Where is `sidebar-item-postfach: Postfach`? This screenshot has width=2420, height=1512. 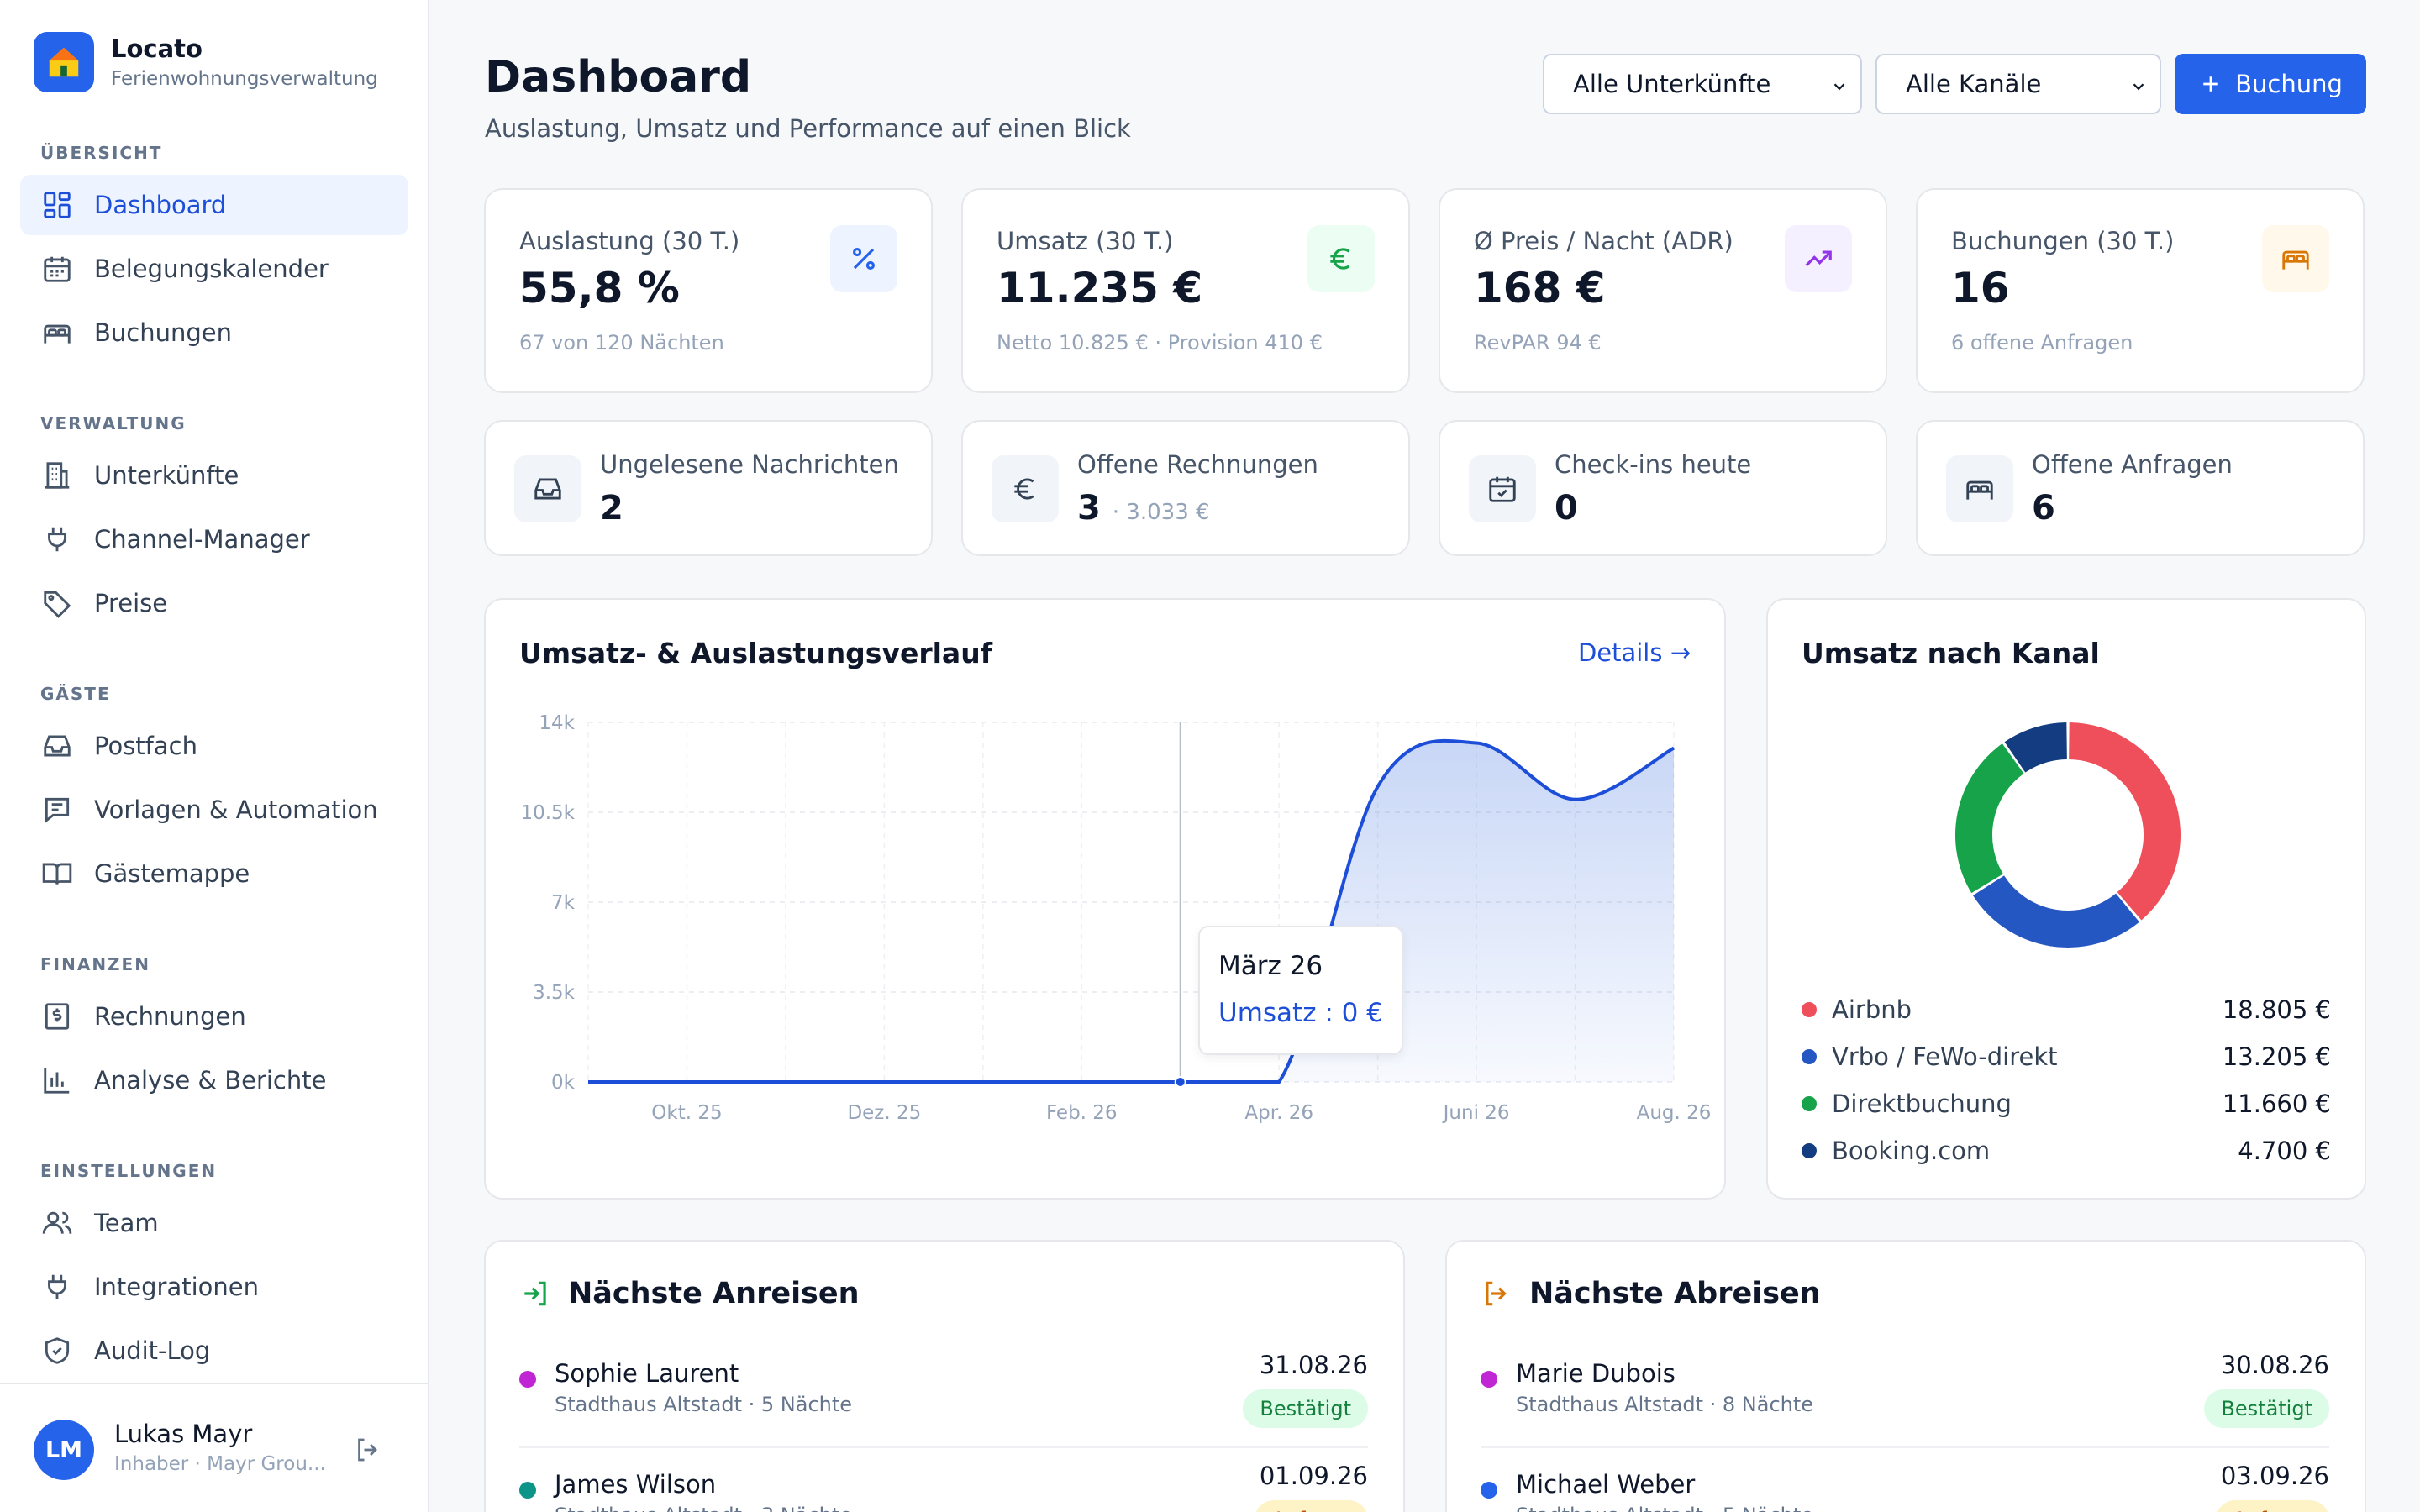
sidebar-item-postfach: Postfach is located at coordinates (214, 746).